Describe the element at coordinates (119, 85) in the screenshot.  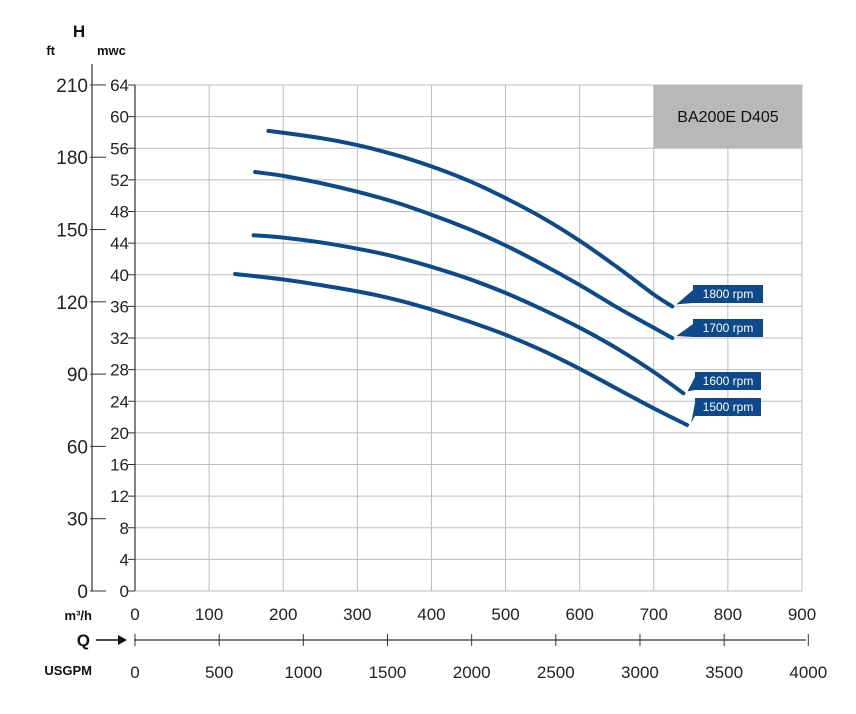
I see `y-tick-label-mwc: 64` at that location.